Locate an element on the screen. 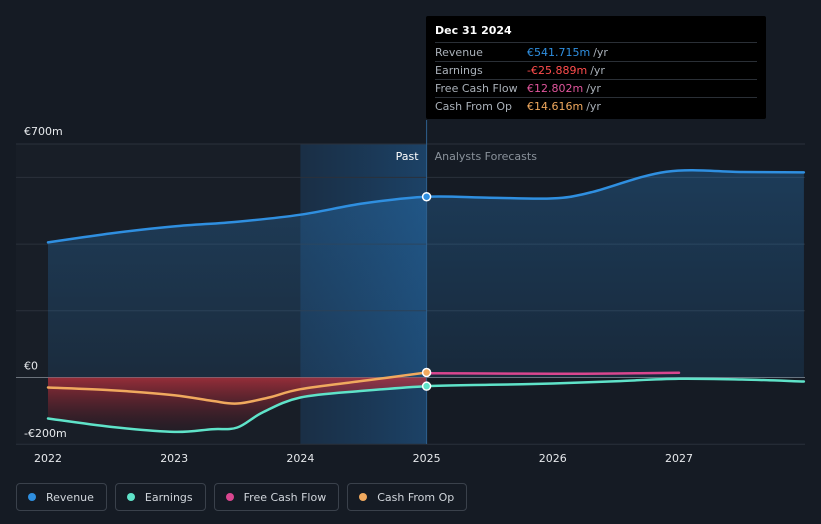  tooltip-row-cash-from-op: Cash From Op €14.616m /yr is located at coordinates (596, 106).